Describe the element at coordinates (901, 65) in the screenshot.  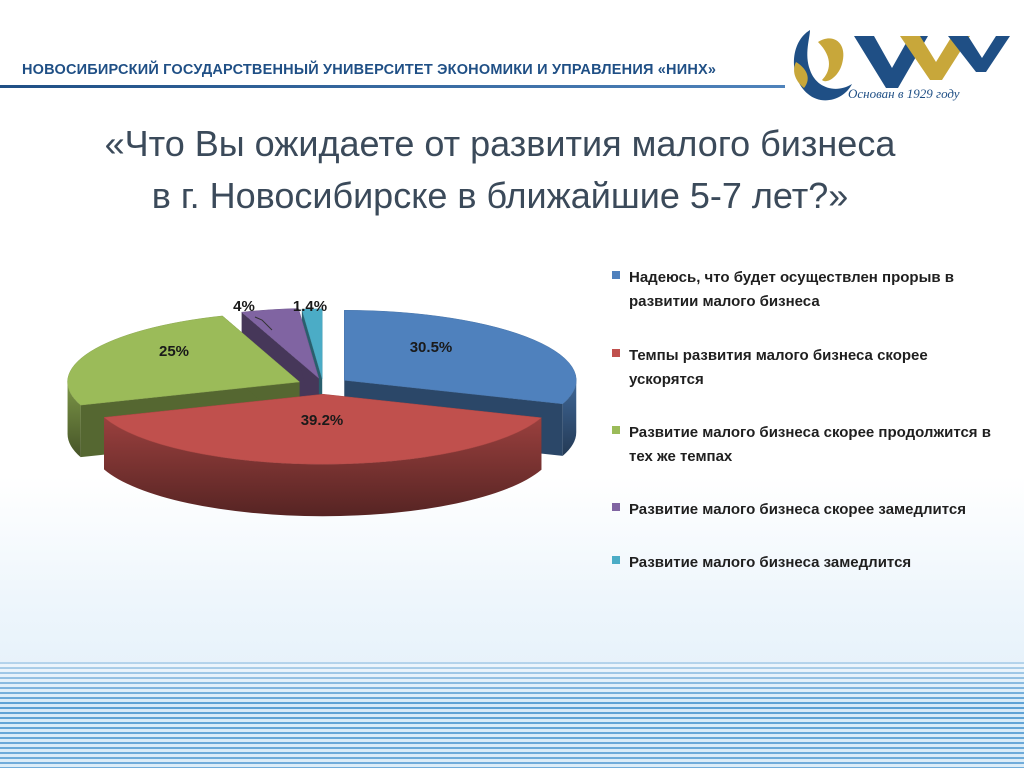
I see `university-logo` at that location.